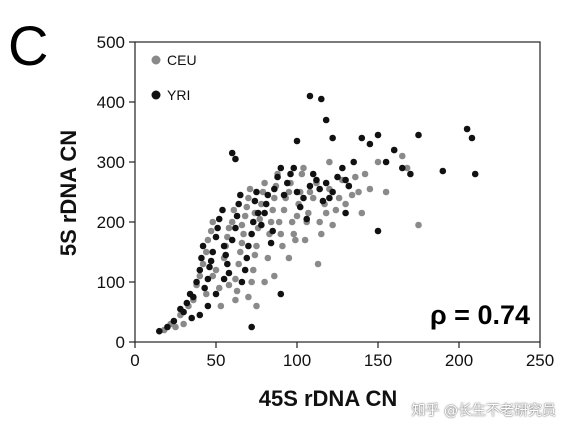 This screenshot has height=434, width=570. What do you see at coordinates (111, 222) in the screenshot?
I see `y-tick-label: 200` at bounding box center [111, 222].